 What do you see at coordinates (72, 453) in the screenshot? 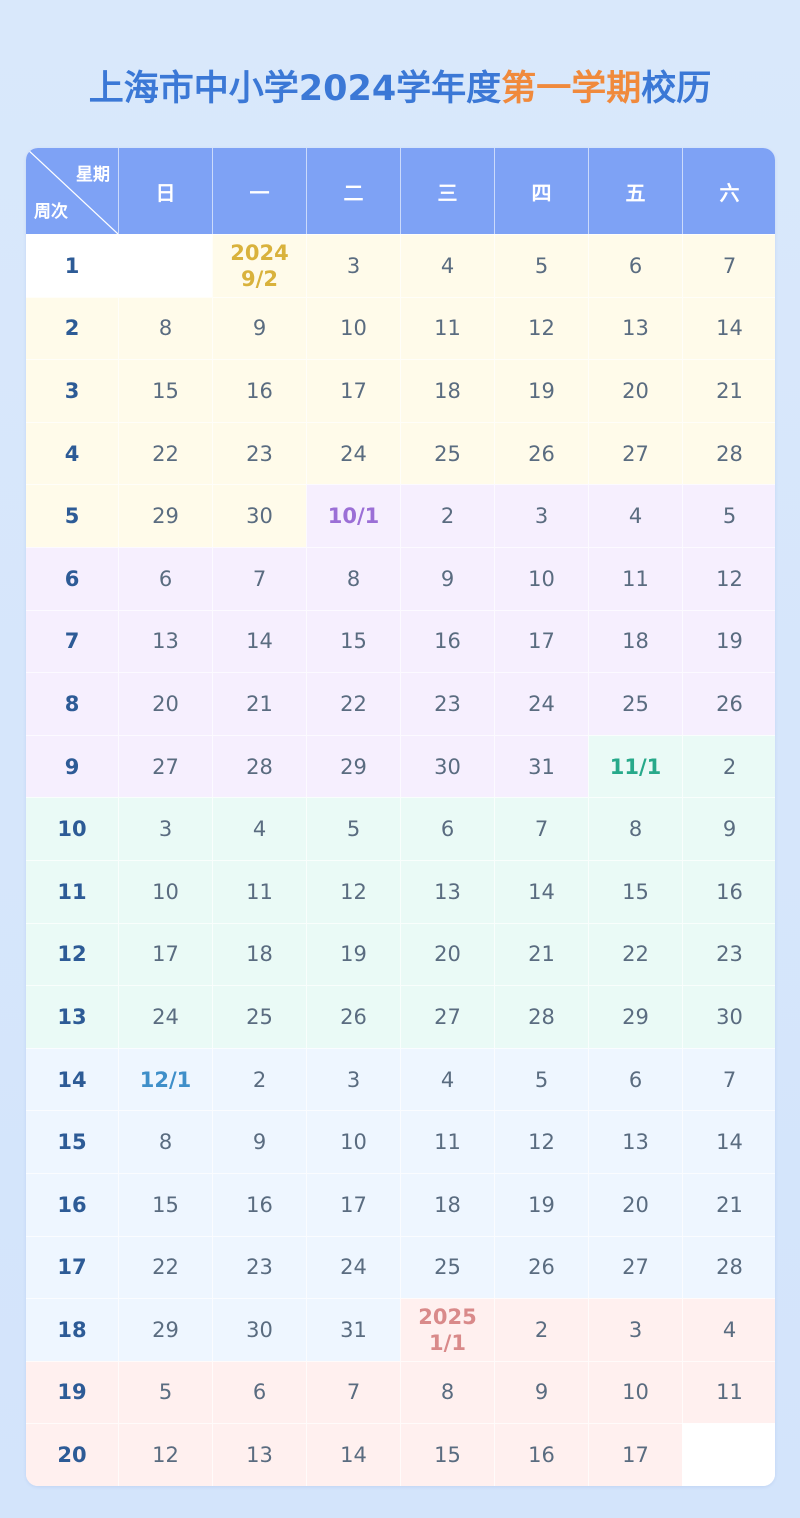
I see `week-number: 4` at bounding box center [72, 453].